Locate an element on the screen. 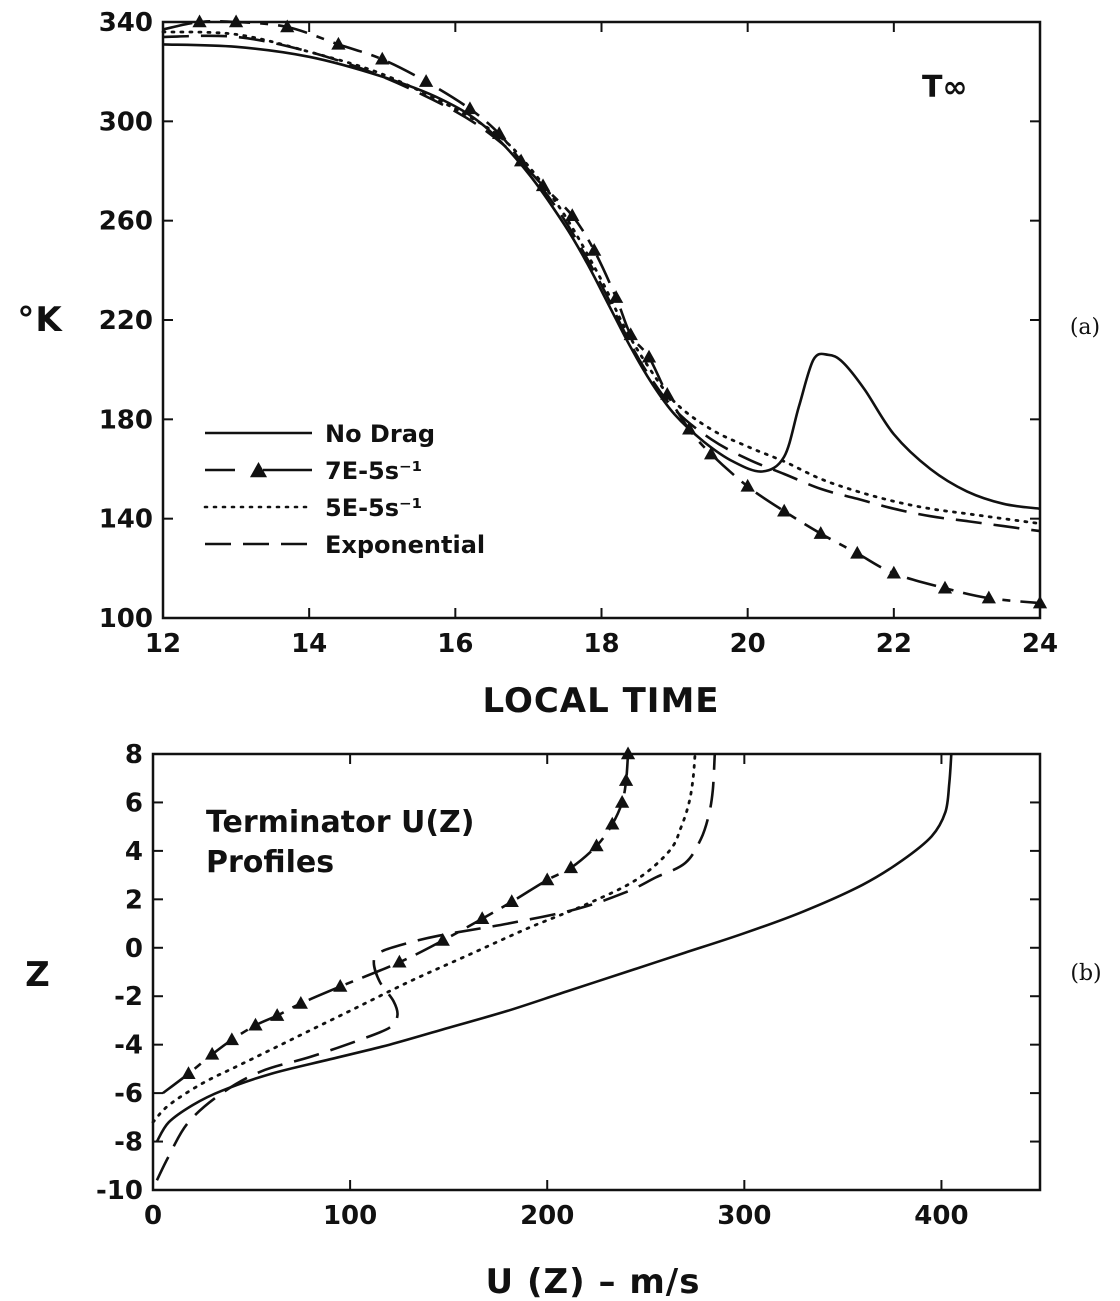  panel-b-y-axis-label: Z is located at coordinates (38, 975).